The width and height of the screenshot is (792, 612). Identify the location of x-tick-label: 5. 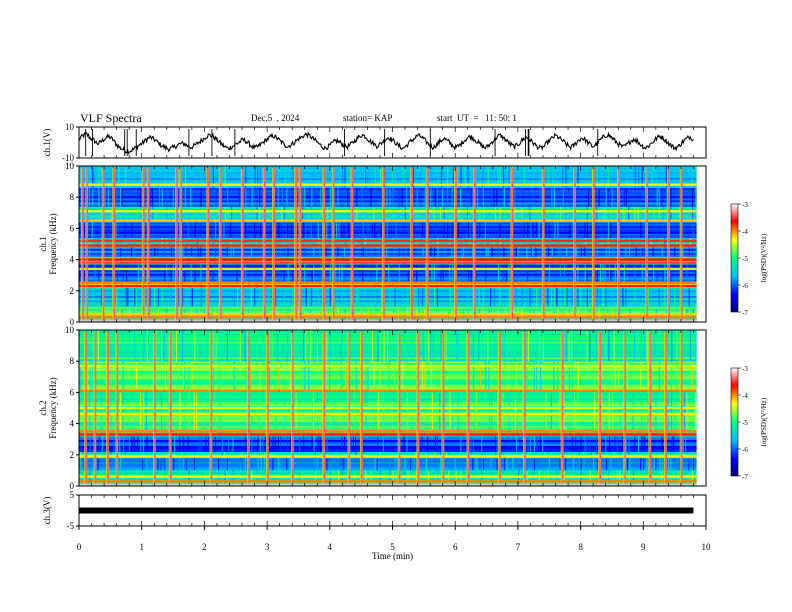
(392, 547).